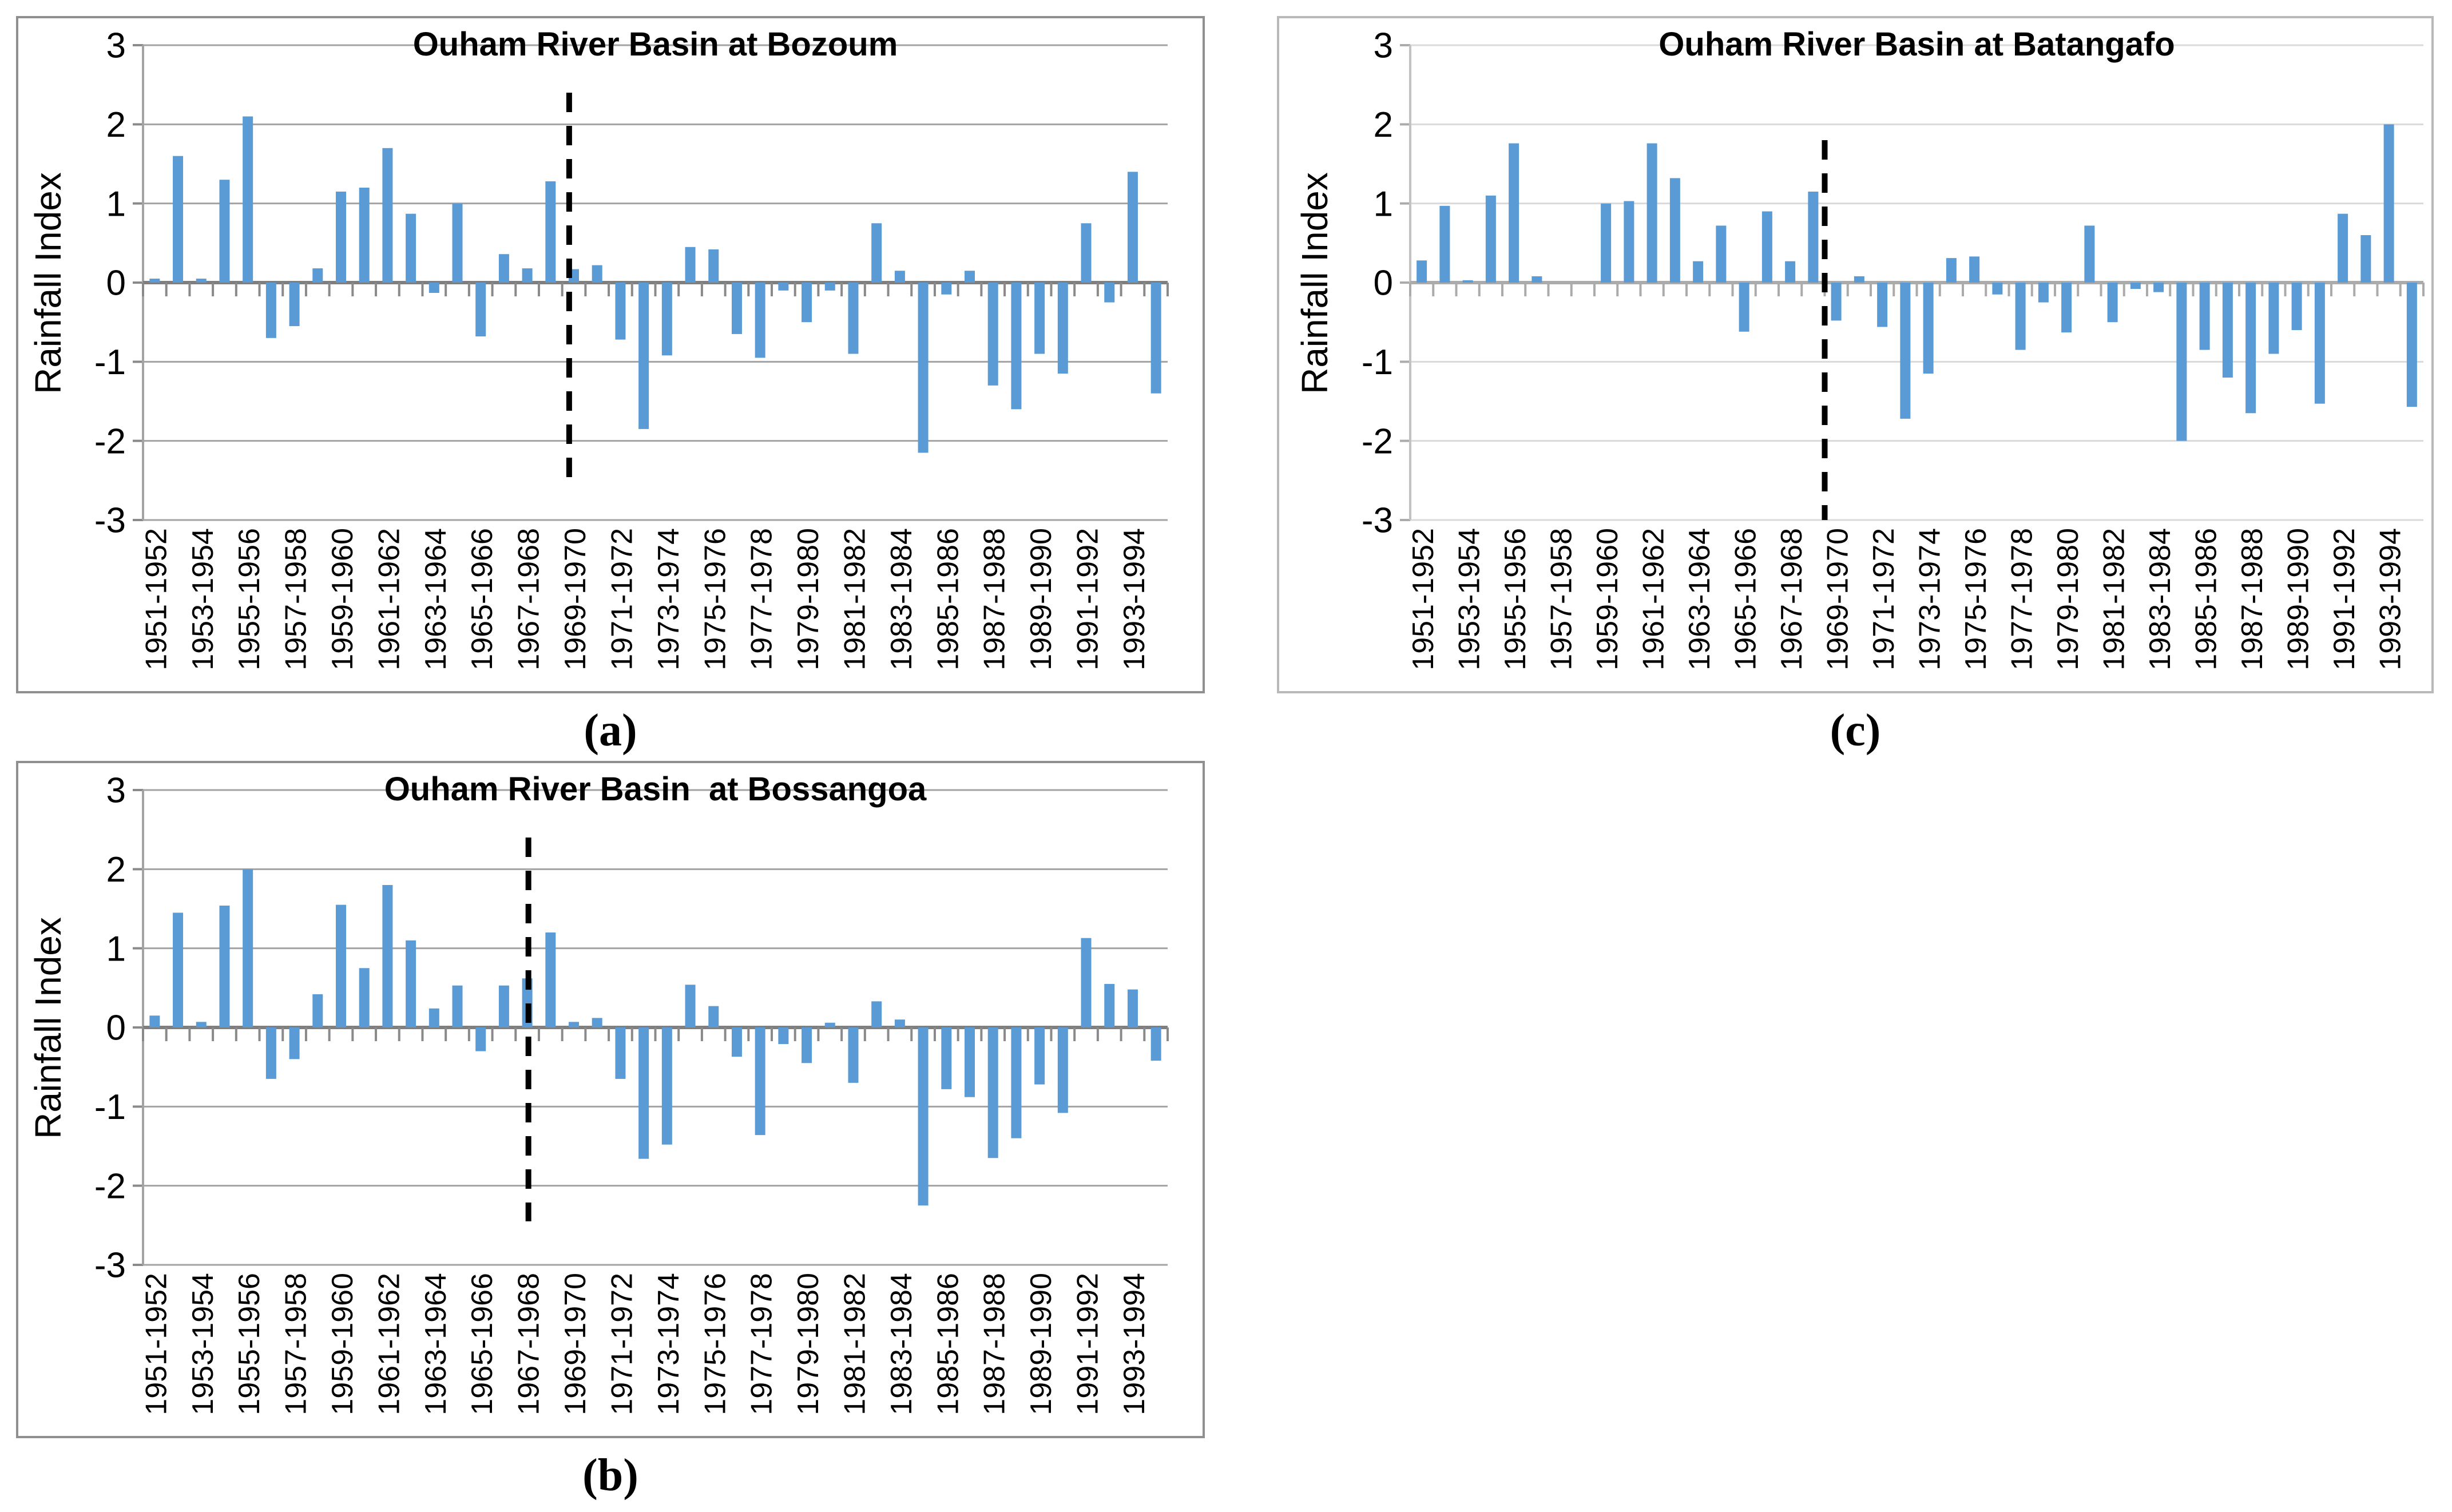 This screenshot has width=2452, height=1512. What do you see at coordinates (899, 1023) in the screenshot?
I see `bar-1983-1984` at bounding box center [899, 1023].